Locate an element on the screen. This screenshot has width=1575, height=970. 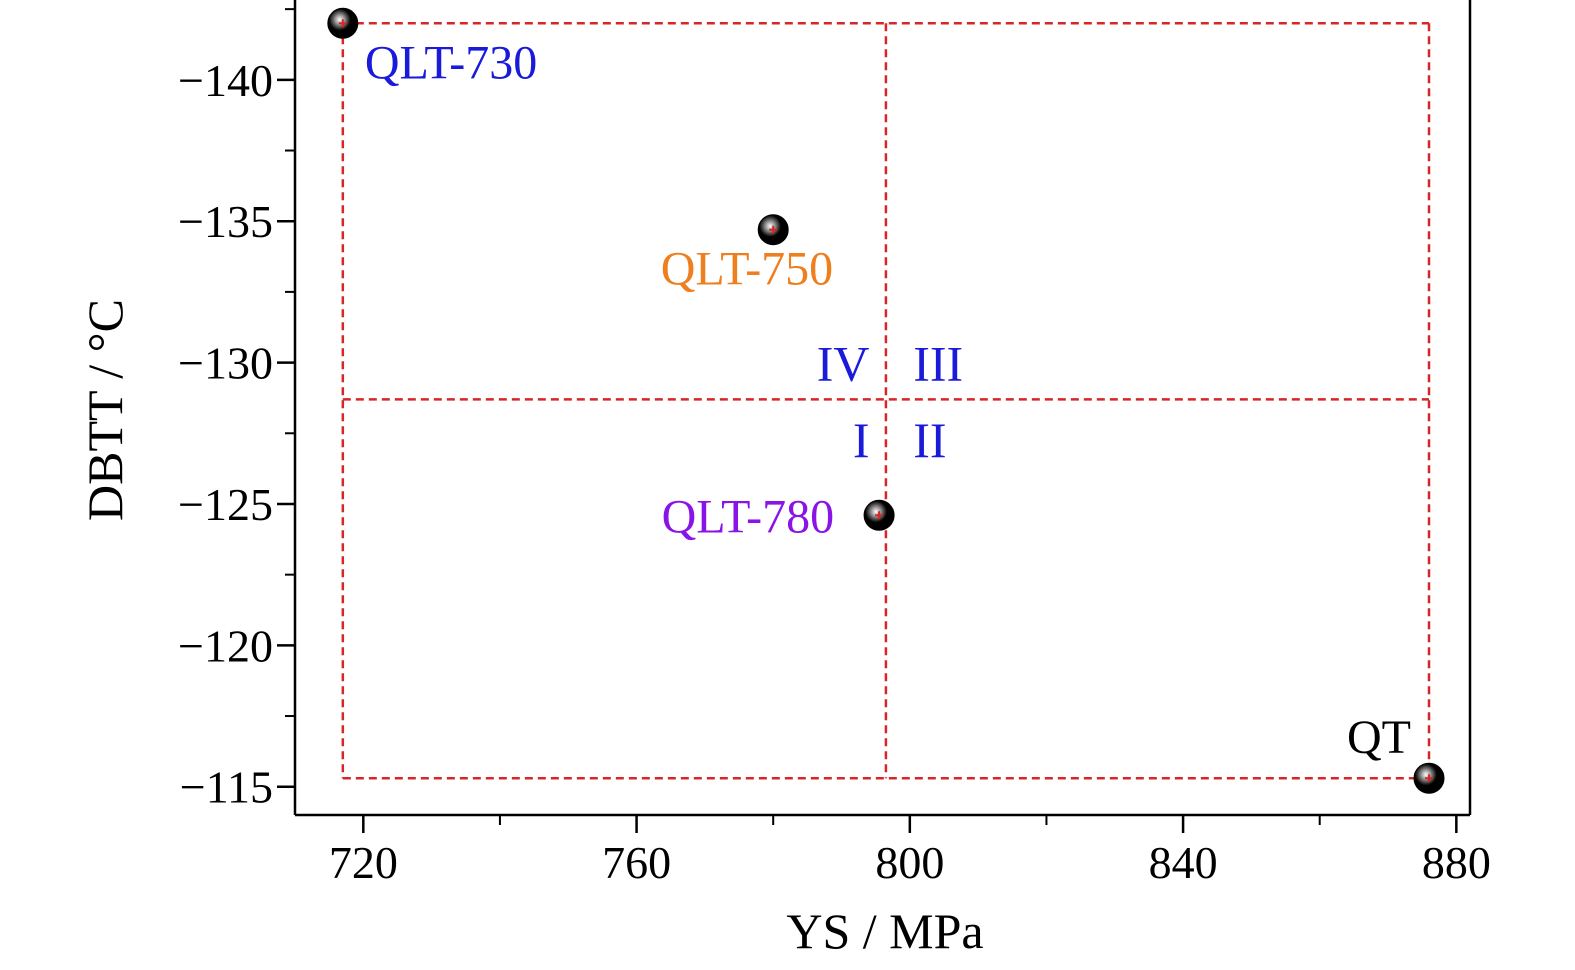
y-tick-label-1: −135 is located at coordinates (225, 221).